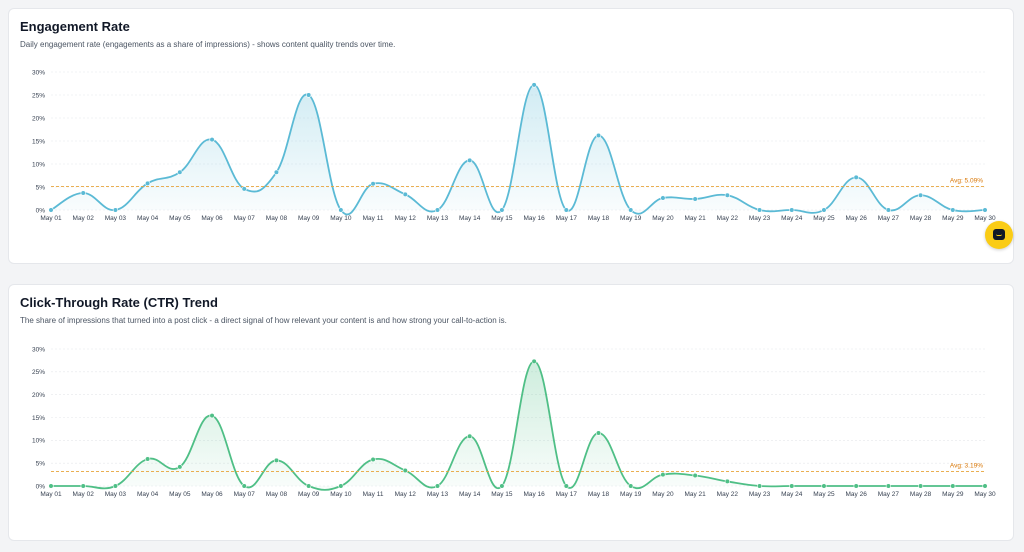  What do you see at coordinates (999, 235) in the screenshot?
I see `chat-button` at bounding box center [999, 235].